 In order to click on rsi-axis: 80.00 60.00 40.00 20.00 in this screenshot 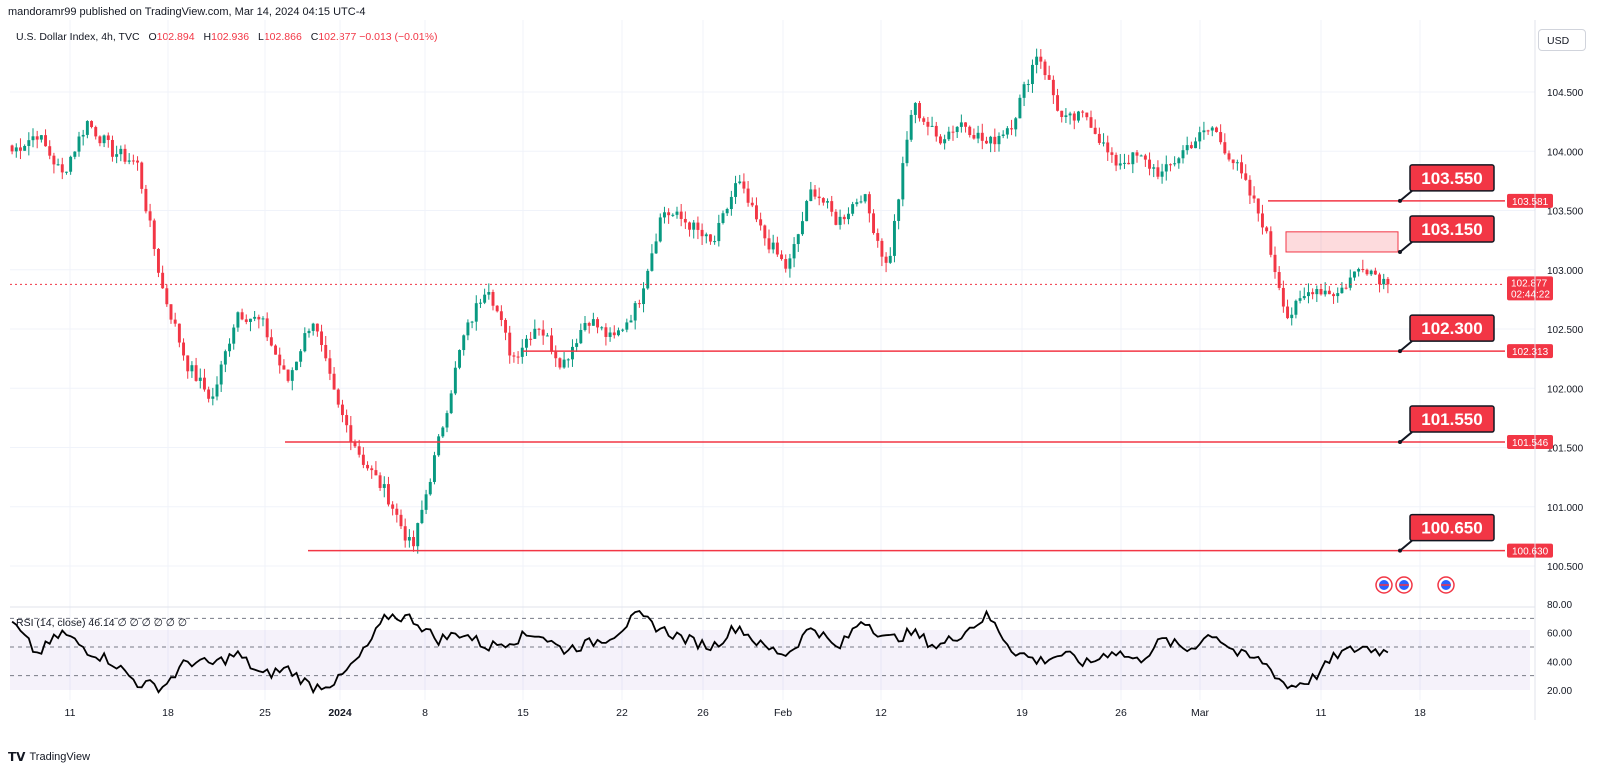, I will do `click(1559, 648)`.